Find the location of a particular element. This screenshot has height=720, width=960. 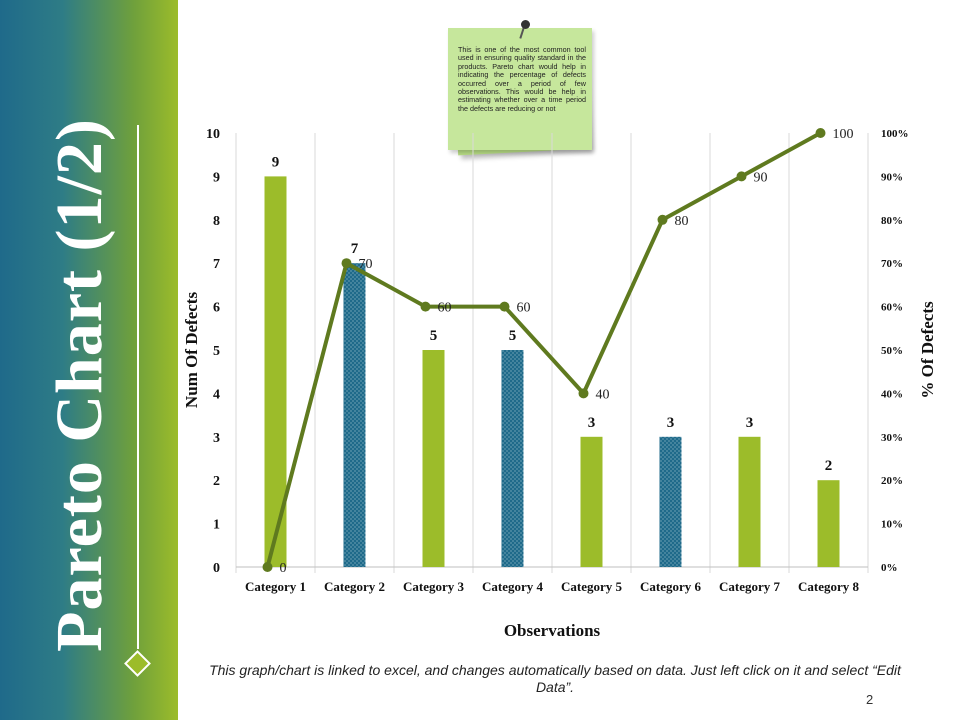

x-tick-label: Category 7 is located at coordinates (750, 586).